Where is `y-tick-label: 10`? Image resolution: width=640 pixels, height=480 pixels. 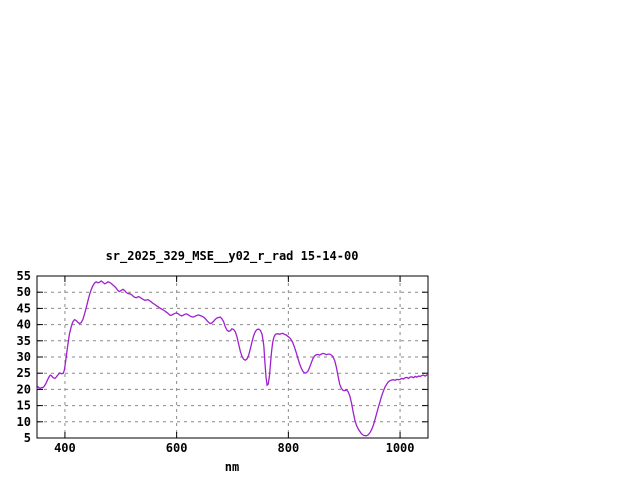 y-tick-label: 10 is located at coordinates (24, 422).